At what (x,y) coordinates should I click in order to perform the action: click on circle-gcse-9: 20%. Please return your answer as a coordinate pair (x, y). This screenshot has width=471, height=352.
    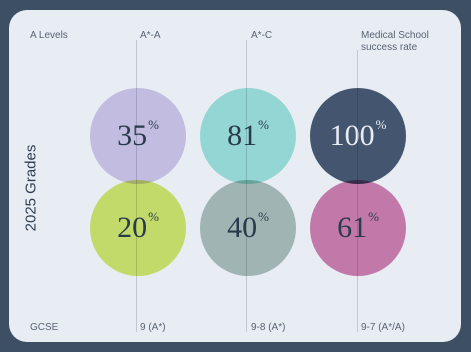
    Looking at the image, I should click on (138, 228).